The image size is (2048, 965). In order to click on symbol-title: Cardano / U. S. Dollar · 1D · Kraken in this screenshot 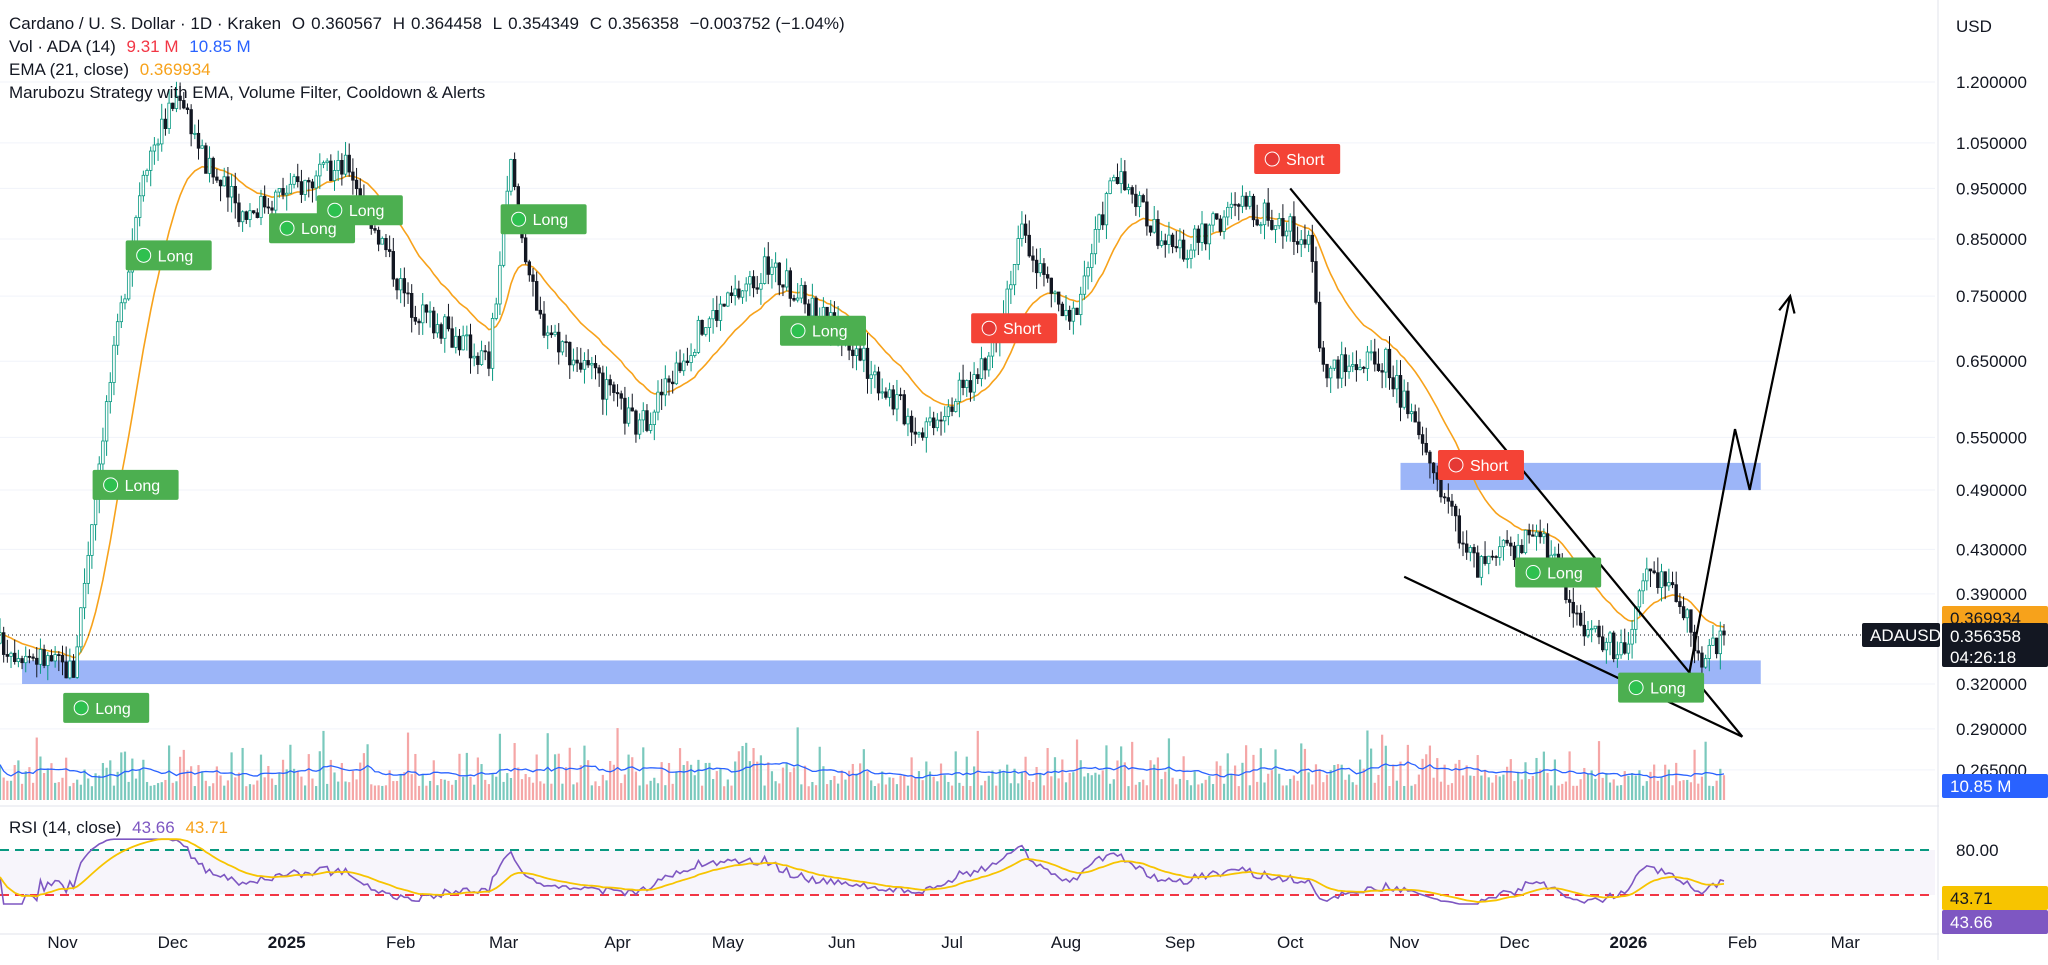, I will do `click(145, 23)`.